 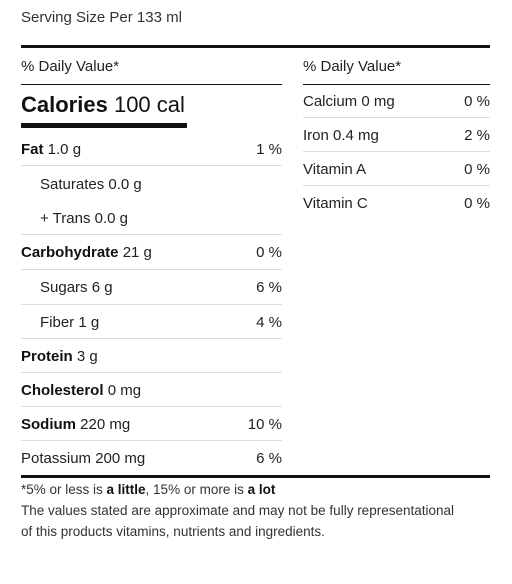 I want to click on vitamin-row-iron: Iron 0.4 mg, so click(x=341, y=135).